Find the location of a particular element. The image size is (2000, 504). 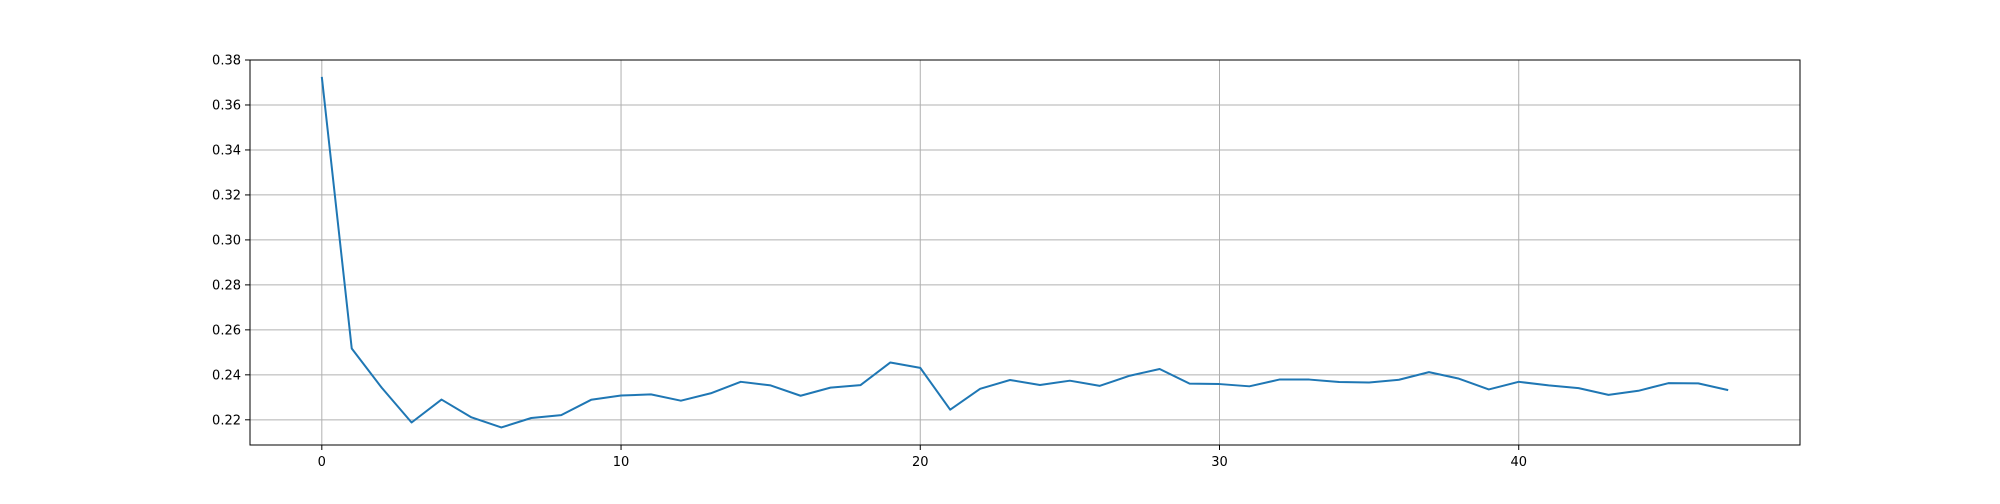

y-tick-label: 0.34 is located at coordinates (226, 150).